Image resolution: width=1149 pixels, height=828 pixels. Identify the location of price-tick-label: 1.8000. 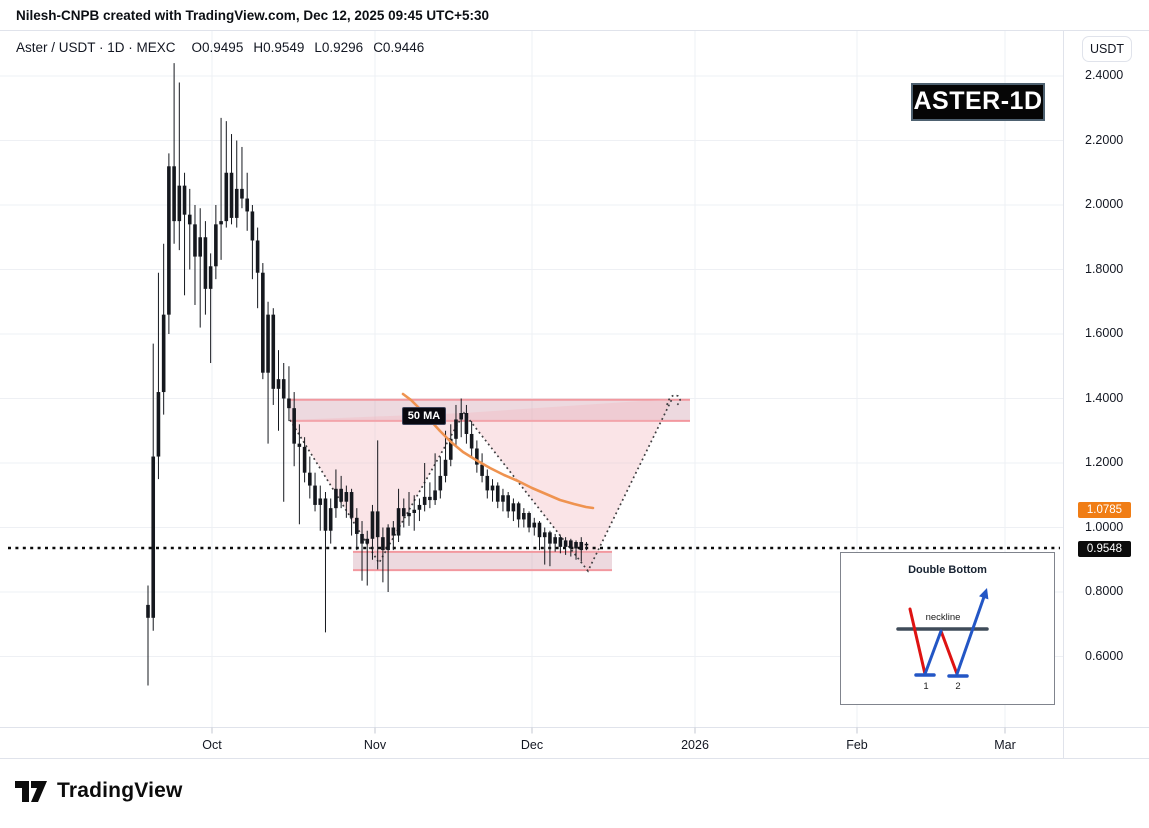
(1104, 268).